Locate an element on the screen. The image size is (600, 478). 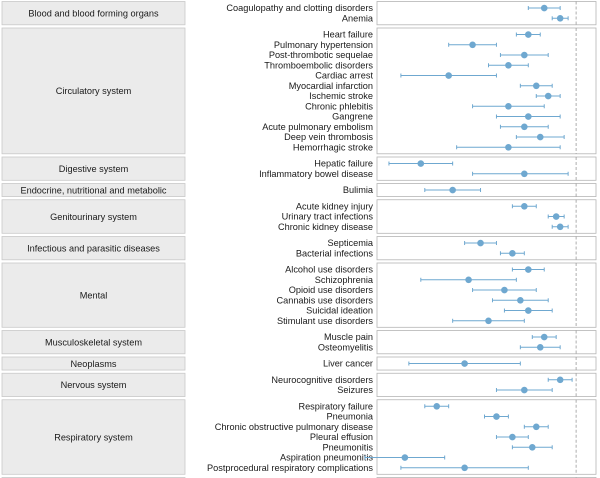
outcome-label: Bulimia is located at coordinates (358, 190).